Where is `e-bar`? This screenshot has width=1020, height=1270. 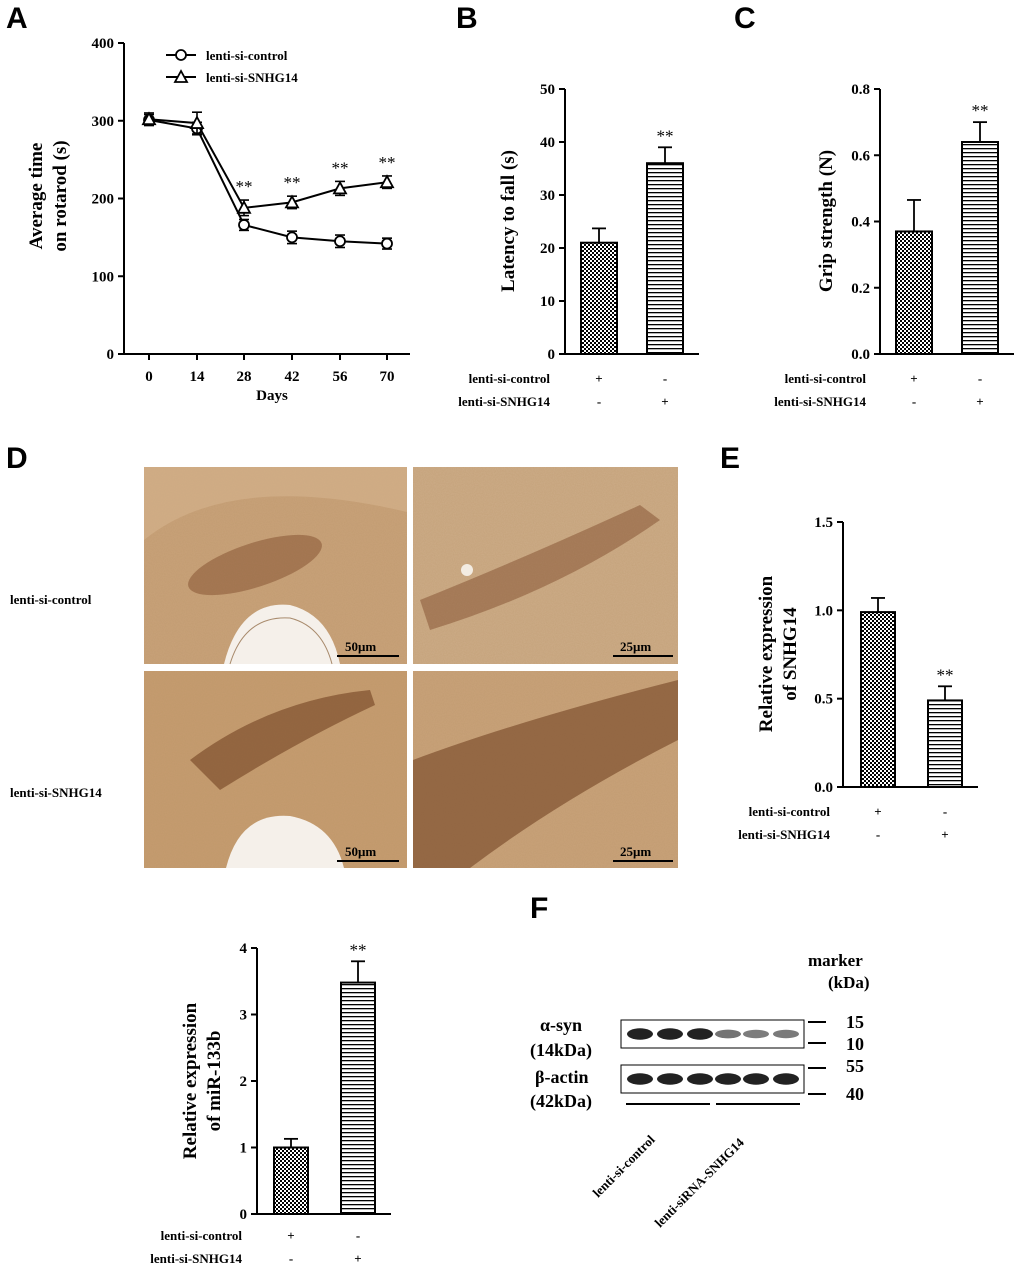 e-bar is located at coordinates (878, 699).